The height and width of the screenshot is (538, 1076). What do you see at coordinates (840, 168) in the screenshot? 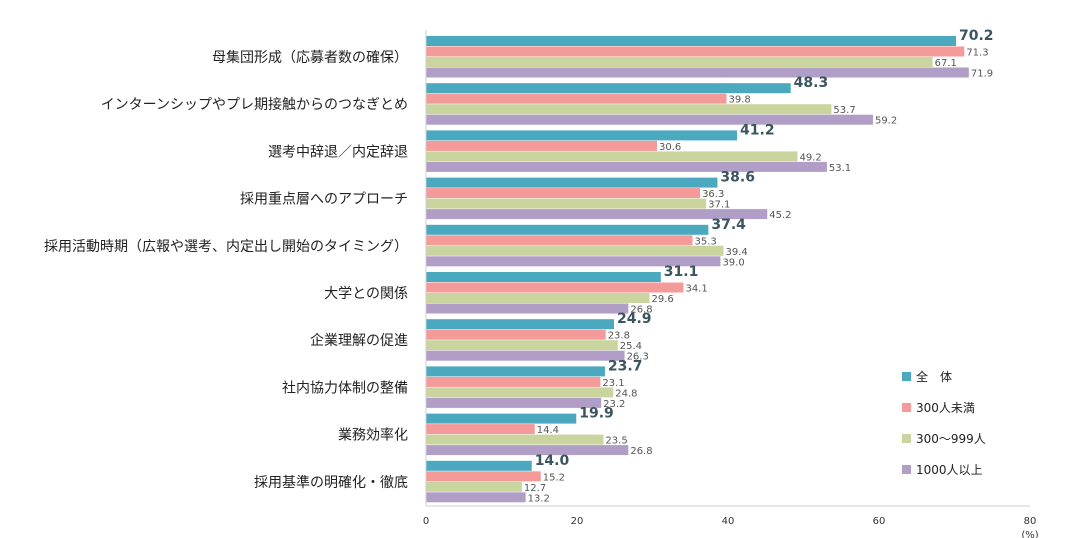
I see `data-label: 53.1` at bounding box center [840, 168].